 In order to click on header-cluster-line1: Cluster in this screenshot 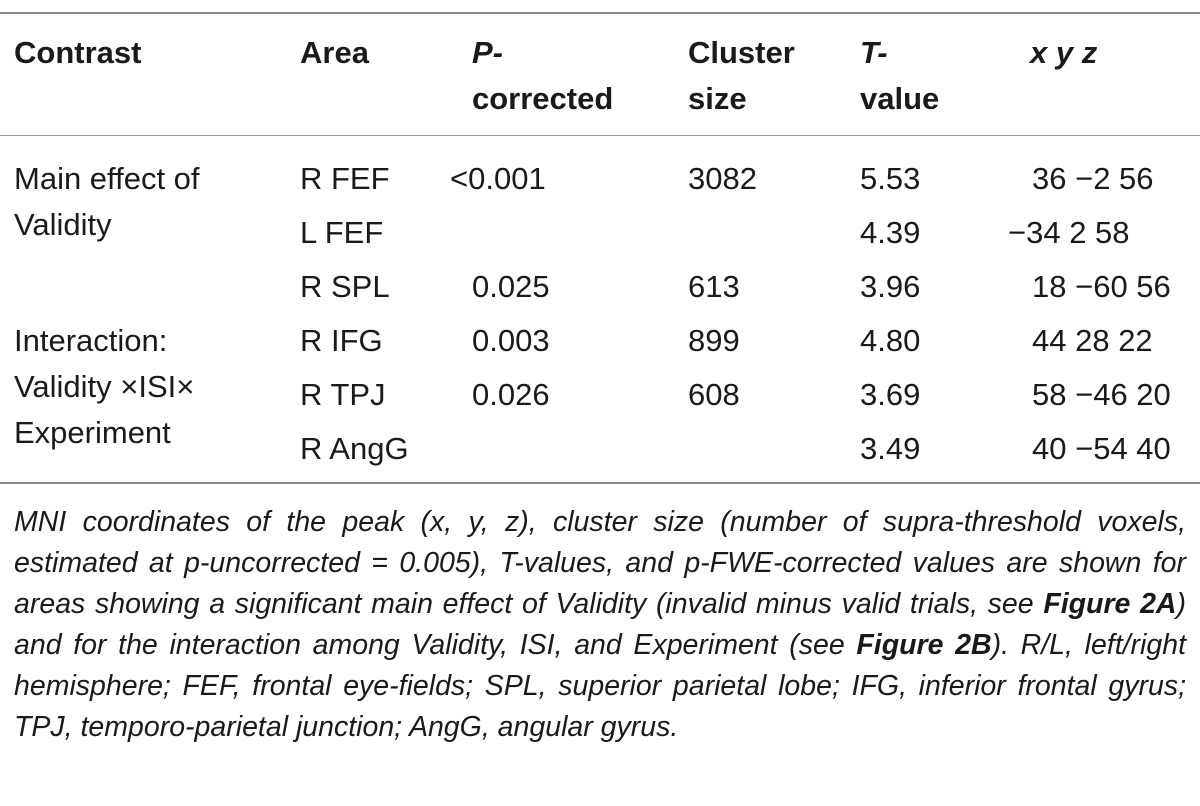, I will do `click(741, 52)`.